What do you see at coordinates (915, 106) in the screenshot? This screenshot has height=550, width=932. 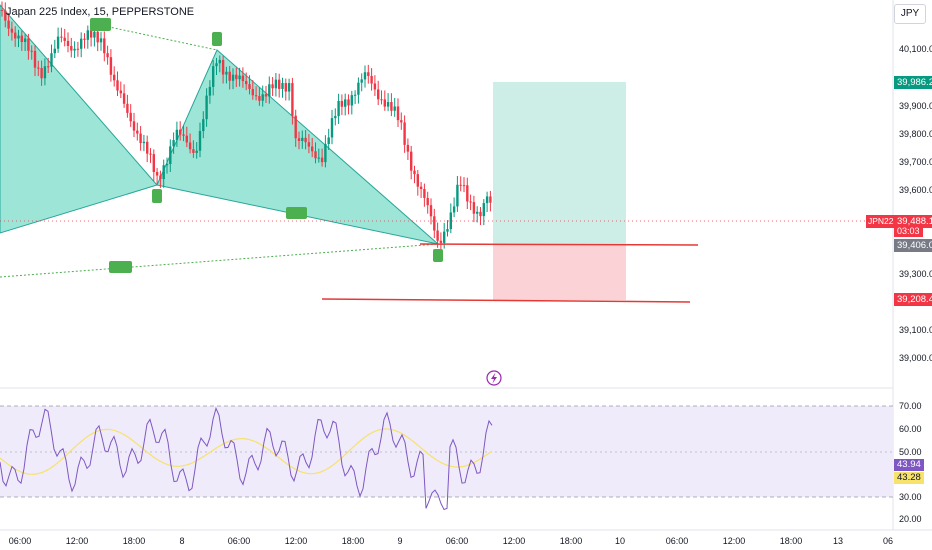 I see `price-axis-label: 39,900.0` at bounding box center [915, 106].